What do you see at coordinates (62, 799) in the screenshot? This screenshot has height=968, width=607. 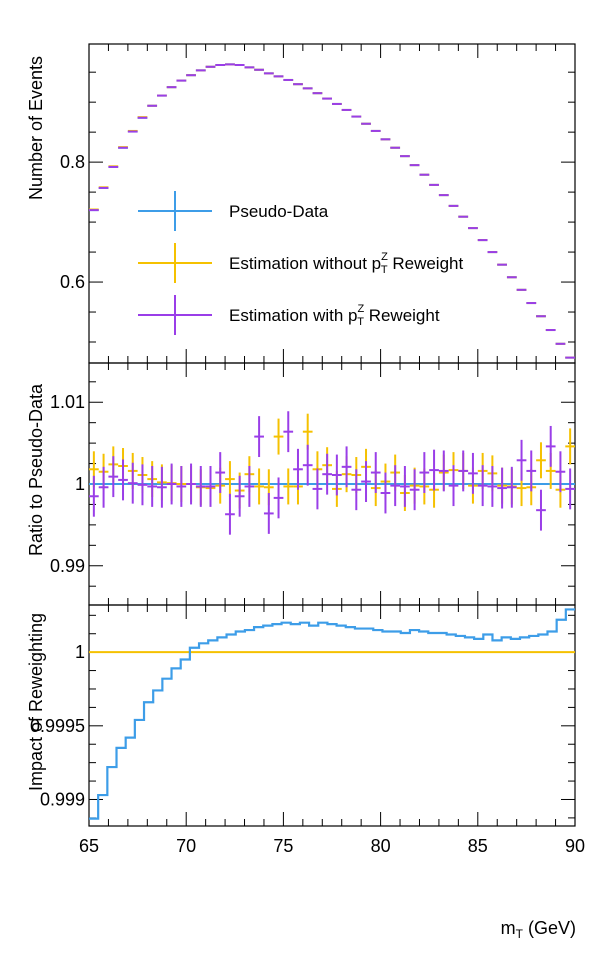 I see `impact-y-tick-label: 0.999` at bounding box center [62, 799].